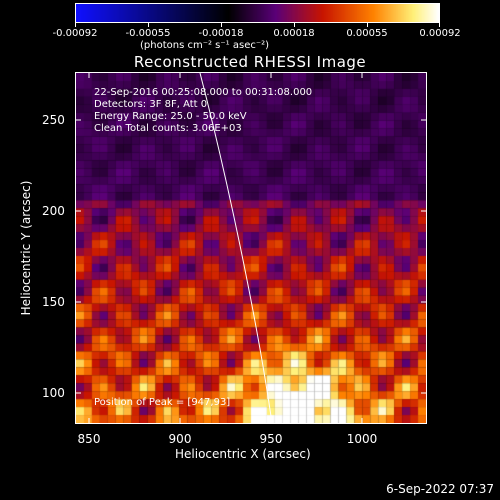  What do you see at coordinates (162, 402) in the screenshot?
I see `peak-position-text: Position of Peak = [947,93]` at bounding box center [162, 402].